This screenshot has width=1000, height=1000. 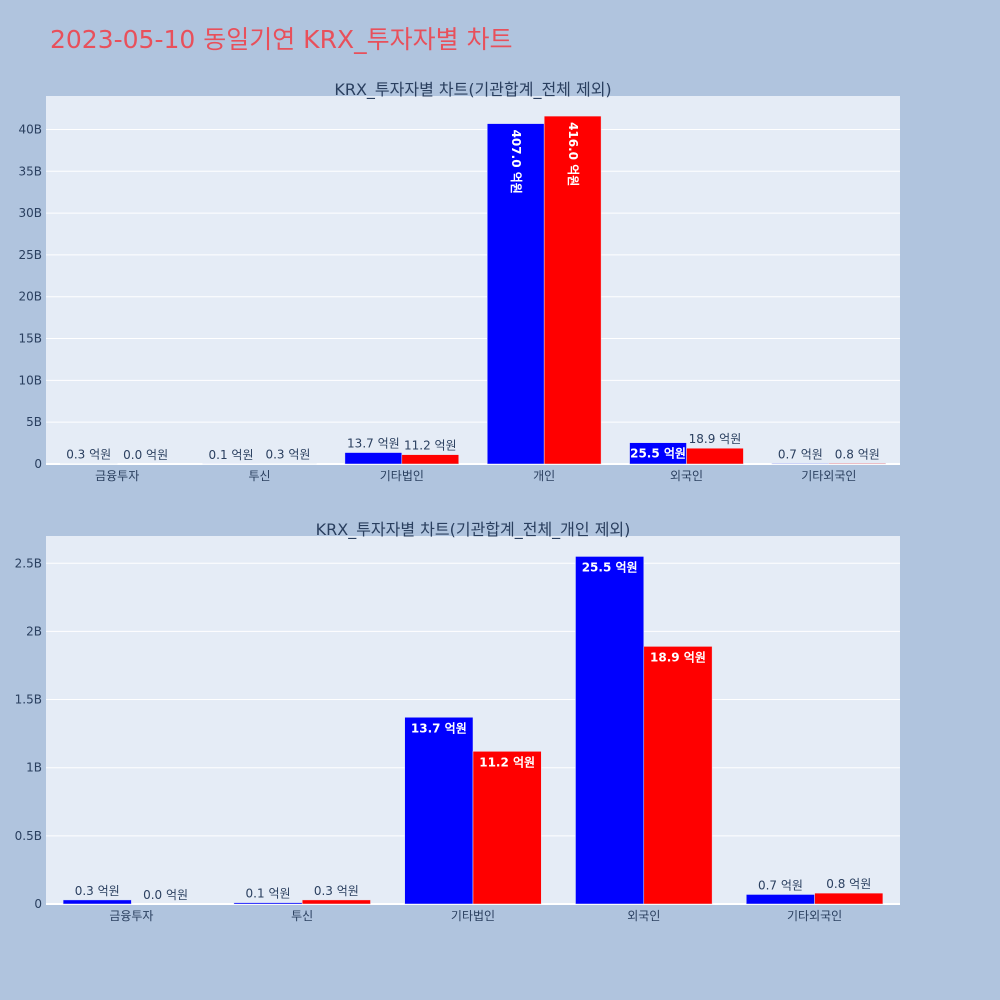 What do you see at coordinates (573, 154) in the screenshot?
I see `data-label: 416.0 억원` at bounding box center [573, 154].